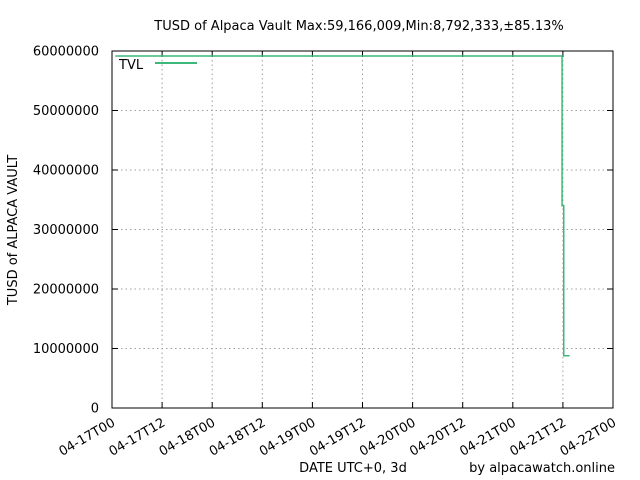 The width and height of the screenshot is (640, 480). I want to click on legend: TVL, so click(157, 65).